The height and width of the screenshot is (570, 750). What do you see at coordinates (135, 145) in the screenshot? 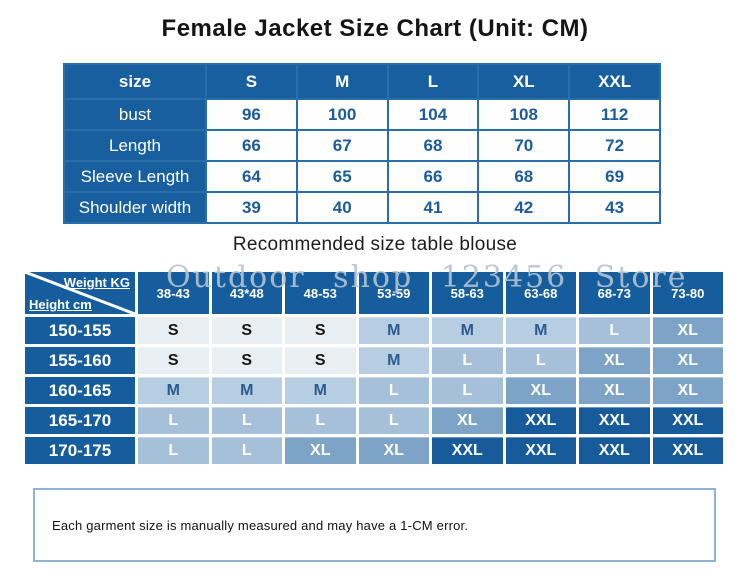
I see `row-label-length: Length` at bounding box center [135, 145].